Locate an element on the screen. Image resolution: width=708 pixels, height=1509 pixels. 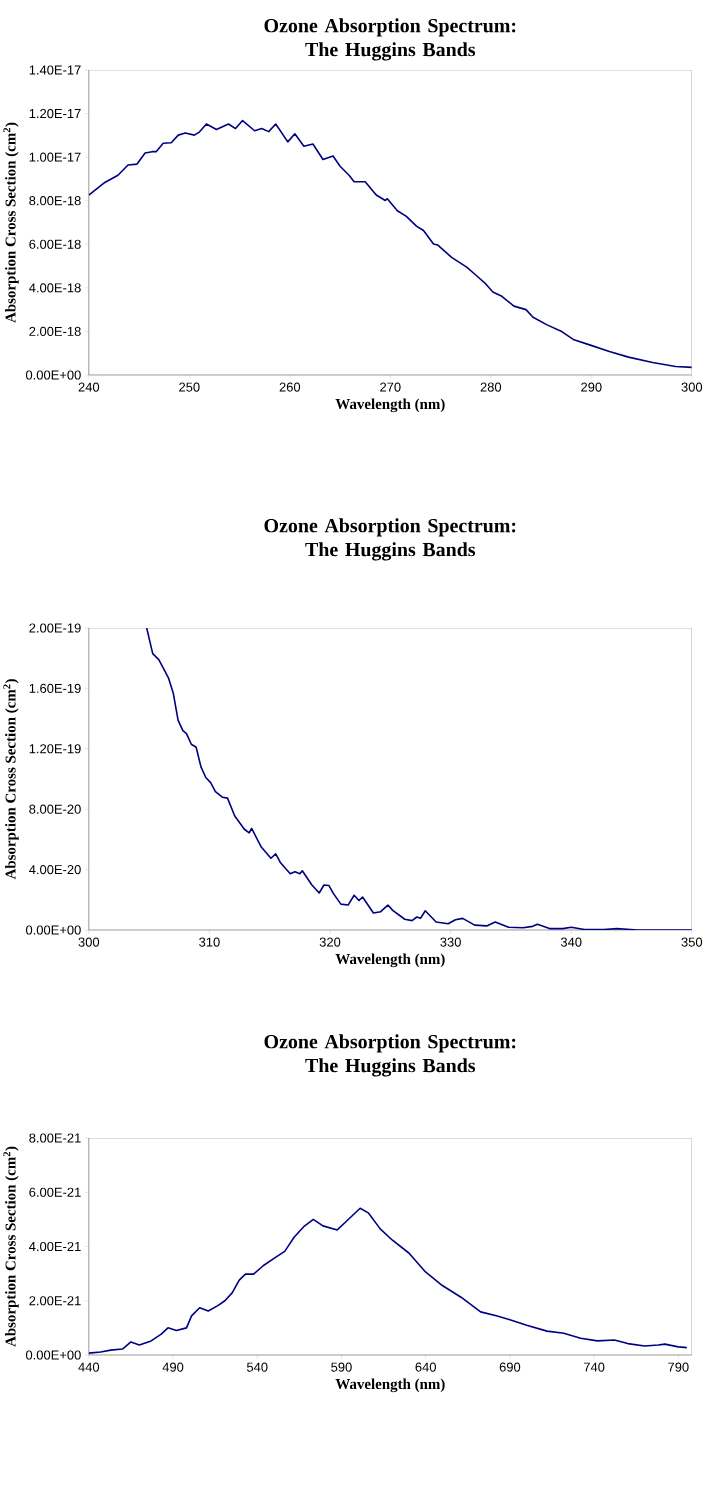
y-tick-label: 8.00E-20 is located at coordinates (55, 809).